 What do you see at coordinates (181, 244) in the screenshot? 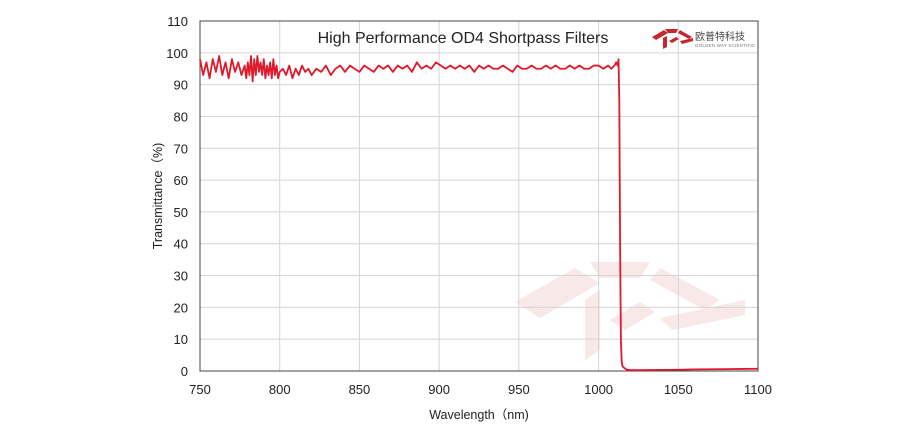
I see `y-tick-label: 40` at bounding box center [181, 244].